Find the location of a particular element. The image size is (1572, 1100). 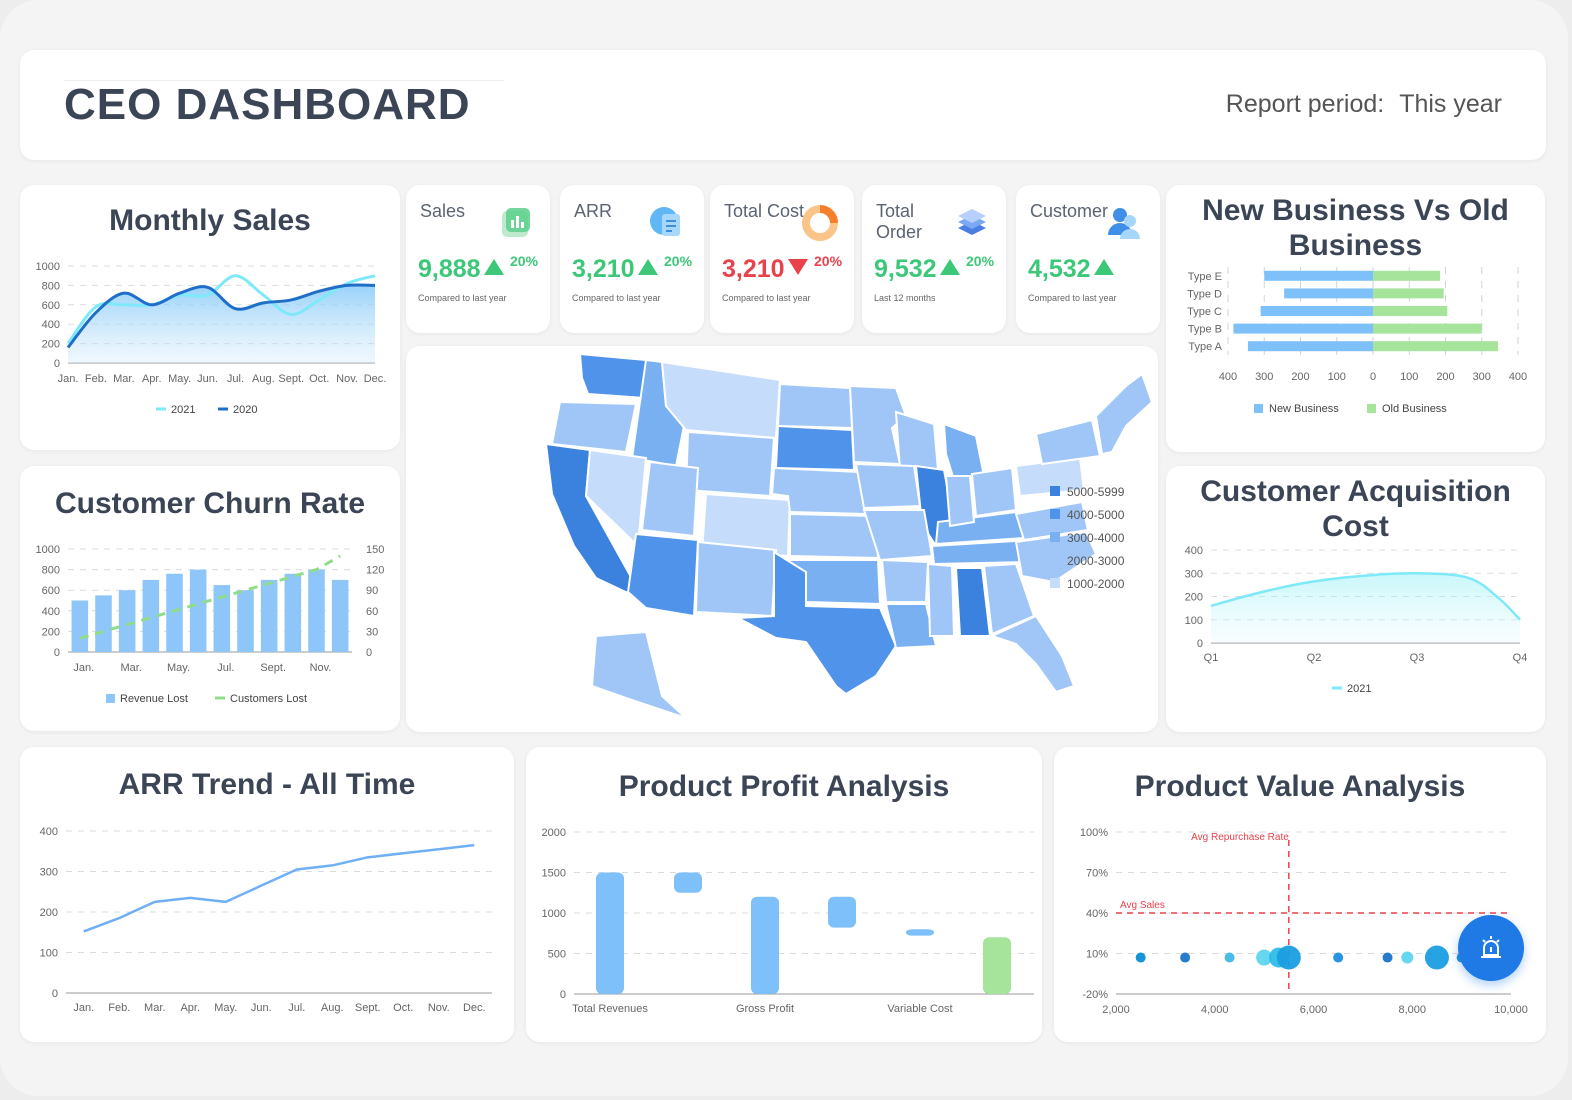

state-arizona is located at coordinates (663, 575).